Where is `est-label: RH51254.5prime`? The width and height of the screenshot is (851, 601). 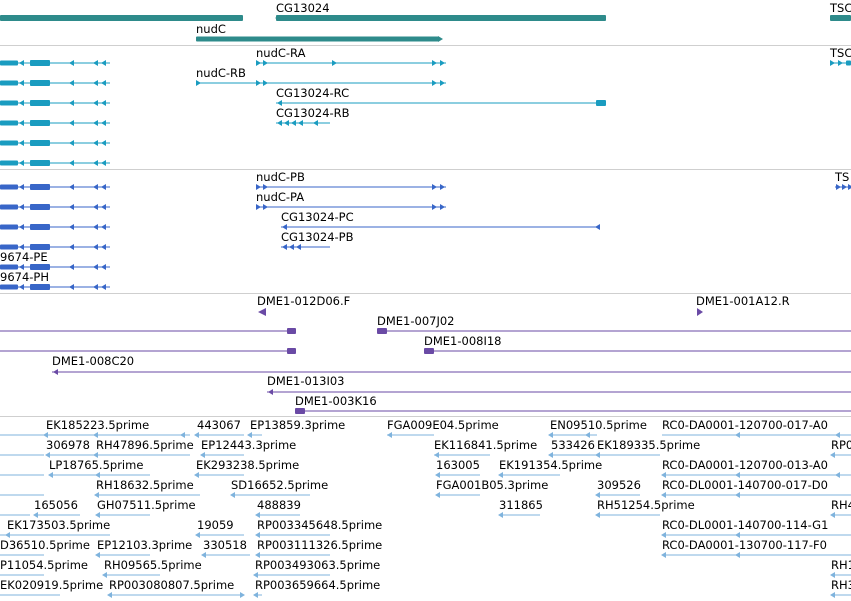
est-label: RH51254.5prime is located at coordinates (646, 505).